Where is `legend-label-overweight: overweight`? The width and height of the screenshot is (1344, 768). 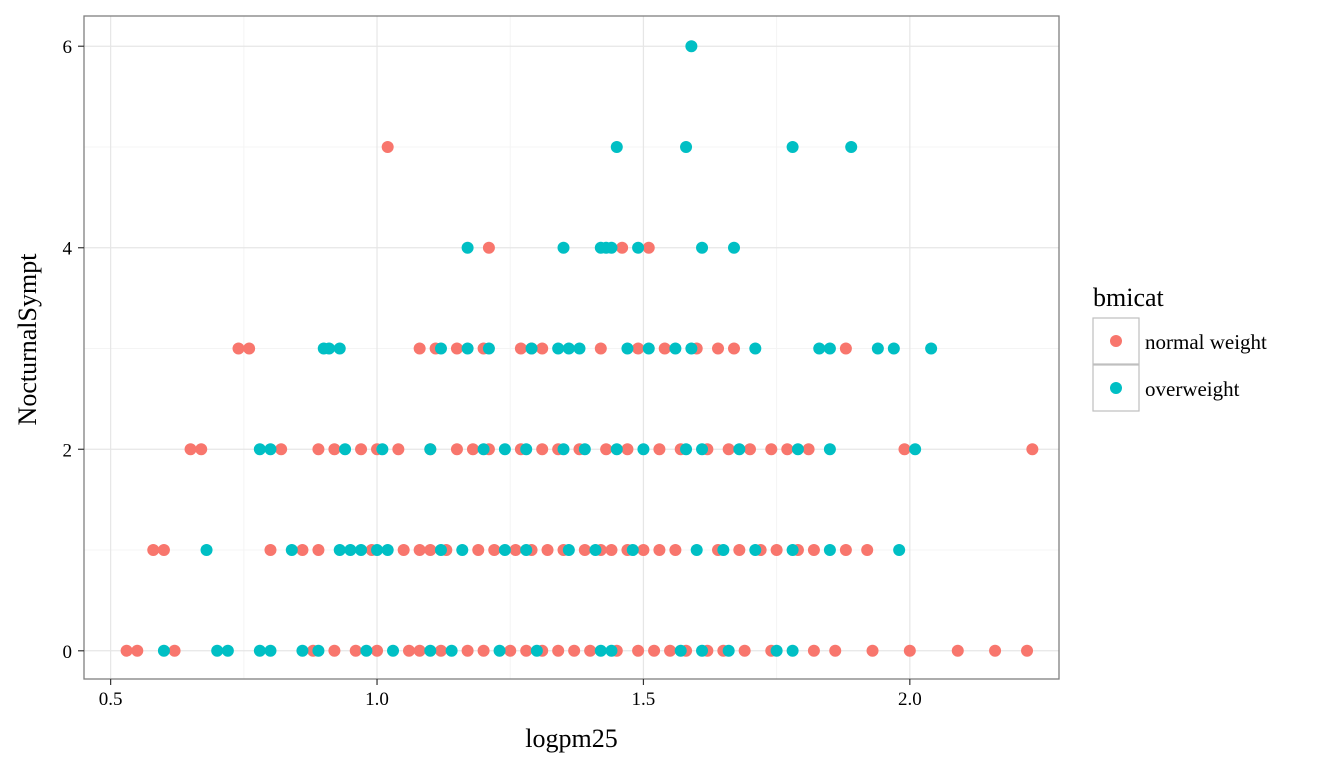 legend-label-overweight: overweight is located at coordinates (1192, 389).